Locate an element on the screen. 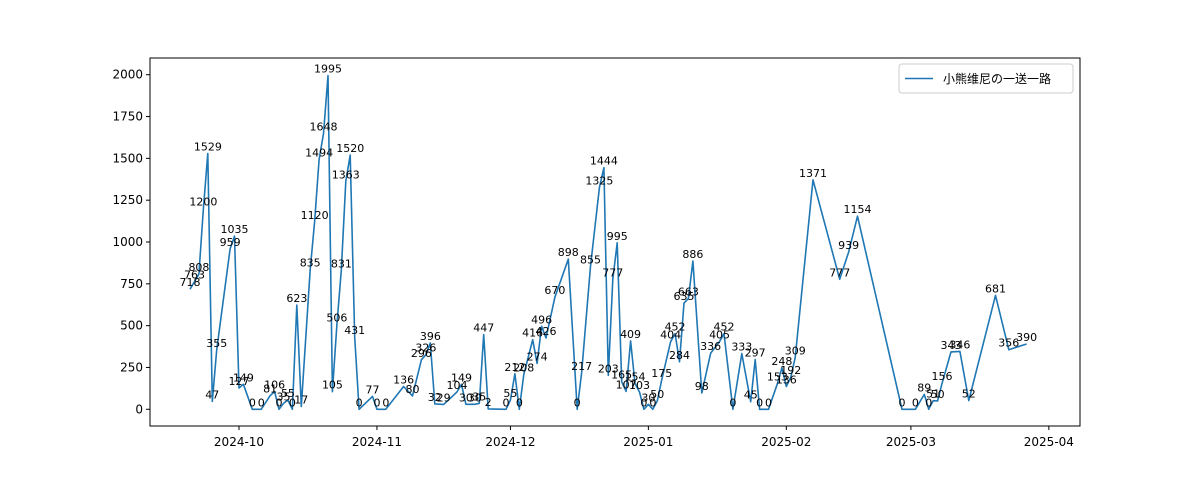  data-label: 98 is located at coordinates (702, 386).